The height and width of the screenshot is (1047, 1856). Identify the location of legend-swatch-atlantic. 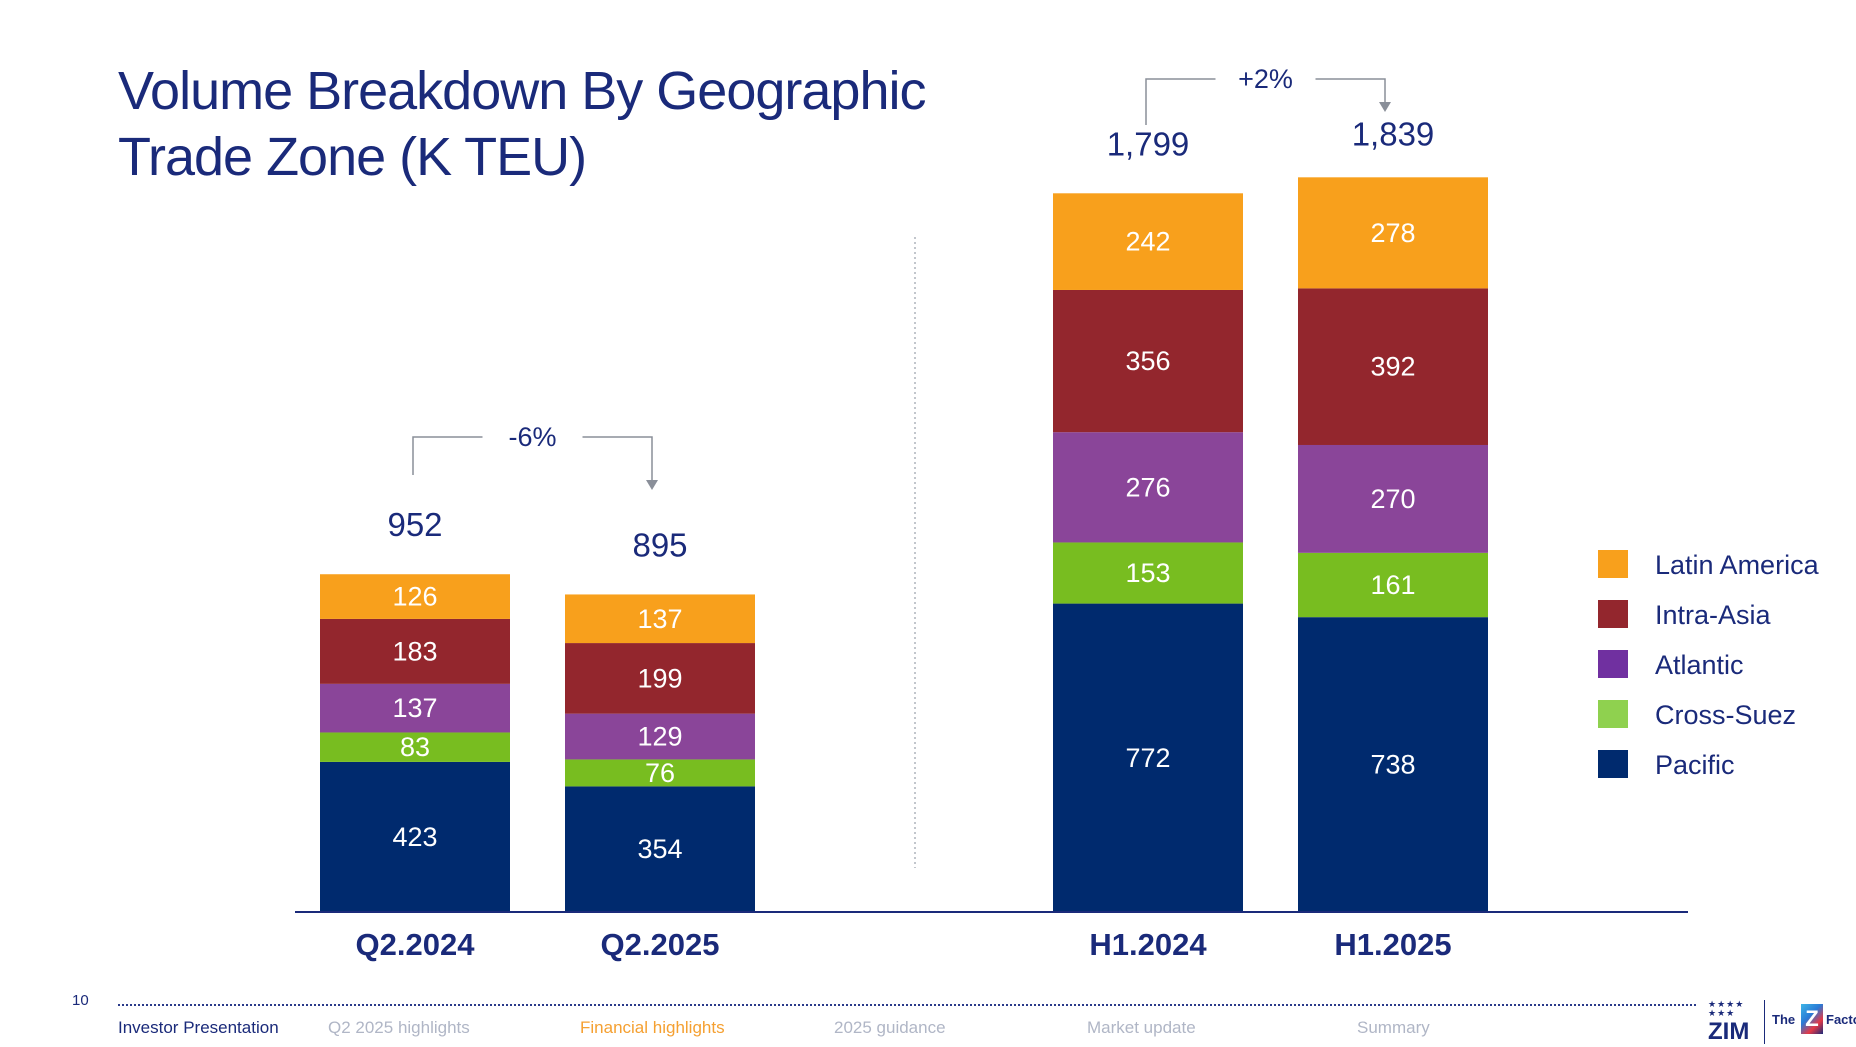
(1613, 664).